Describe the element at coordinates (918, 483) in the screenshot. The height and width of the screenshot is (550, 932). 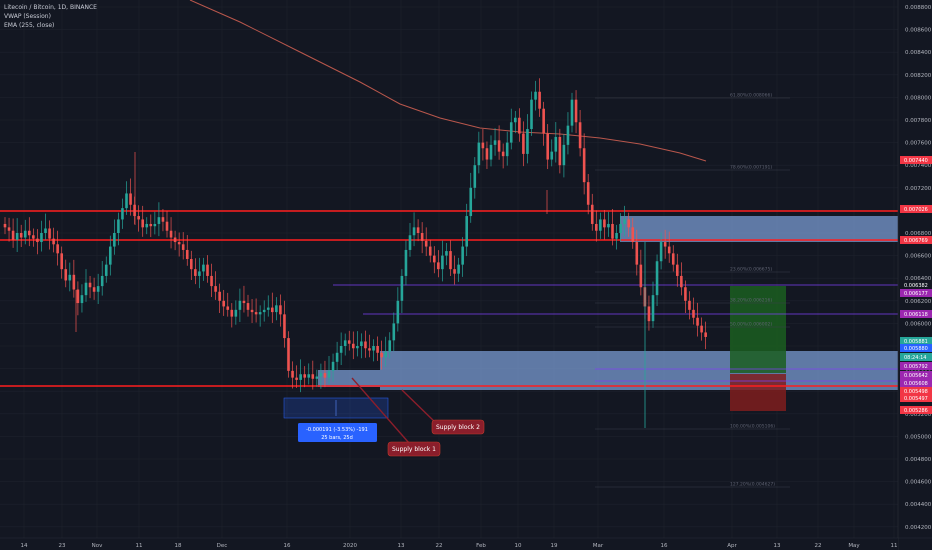
I see `price-axis-label: 0.004600` at that location.